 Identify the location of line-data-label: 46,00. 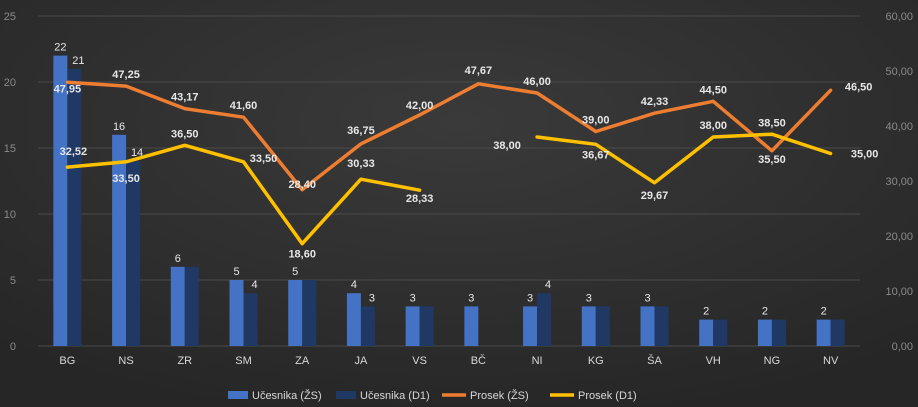
(537, 82).